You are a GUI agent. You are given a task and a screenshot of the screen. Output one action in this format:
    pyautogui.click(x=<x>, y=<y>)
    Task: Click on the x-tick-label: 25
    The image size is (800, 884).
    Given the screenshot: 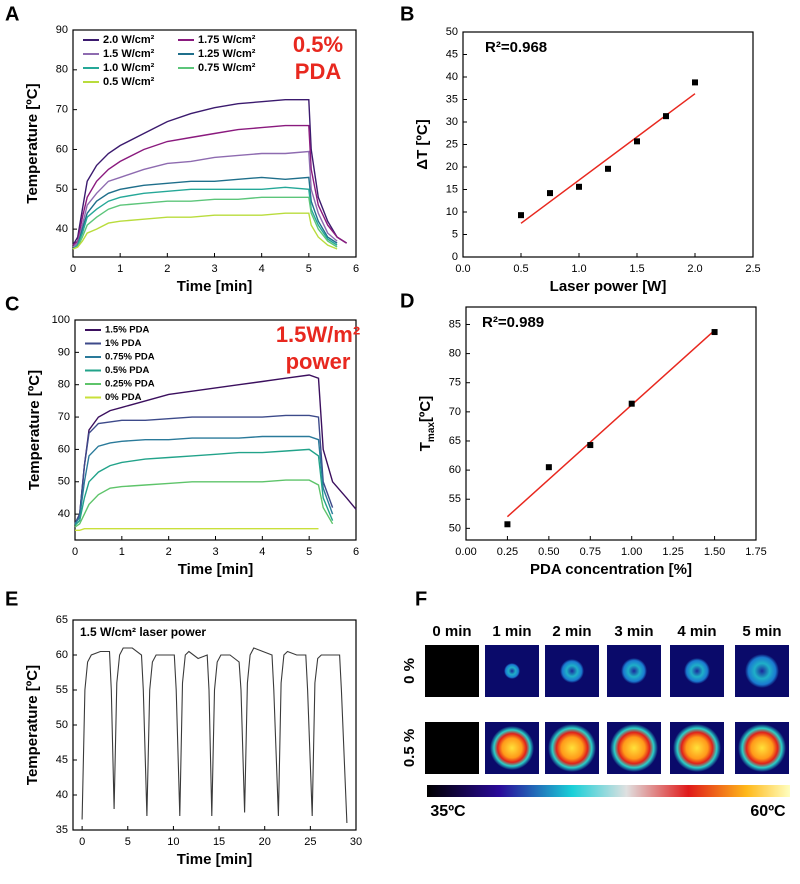 What is the action you would take?
    pyautogui.click(x=310, y=842)
    